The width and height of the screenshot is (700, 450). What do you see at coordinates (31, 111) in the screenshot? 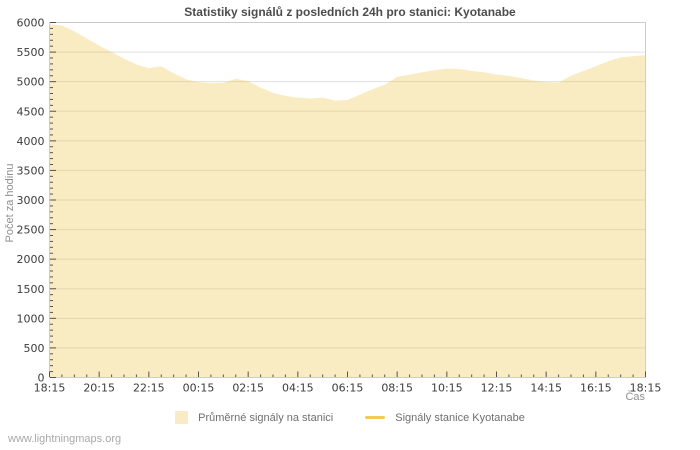
I see `y-tick-label: 4500` at bounding box center [31, 111].